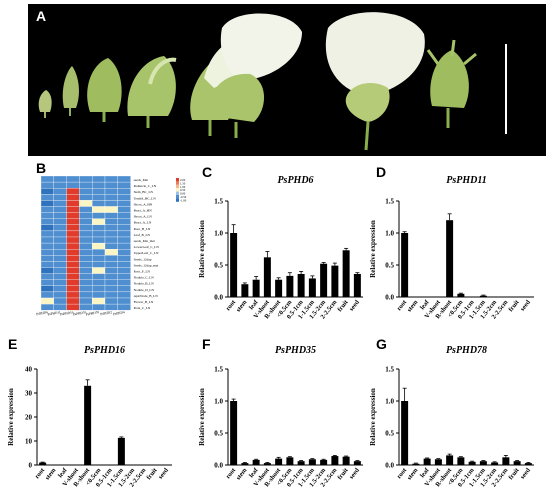 The image size is (550, 498). What do you see at coordinates (207, 172) in the screenshot?
I see `panel-letter-c: C` at bounding box center [207, 172].